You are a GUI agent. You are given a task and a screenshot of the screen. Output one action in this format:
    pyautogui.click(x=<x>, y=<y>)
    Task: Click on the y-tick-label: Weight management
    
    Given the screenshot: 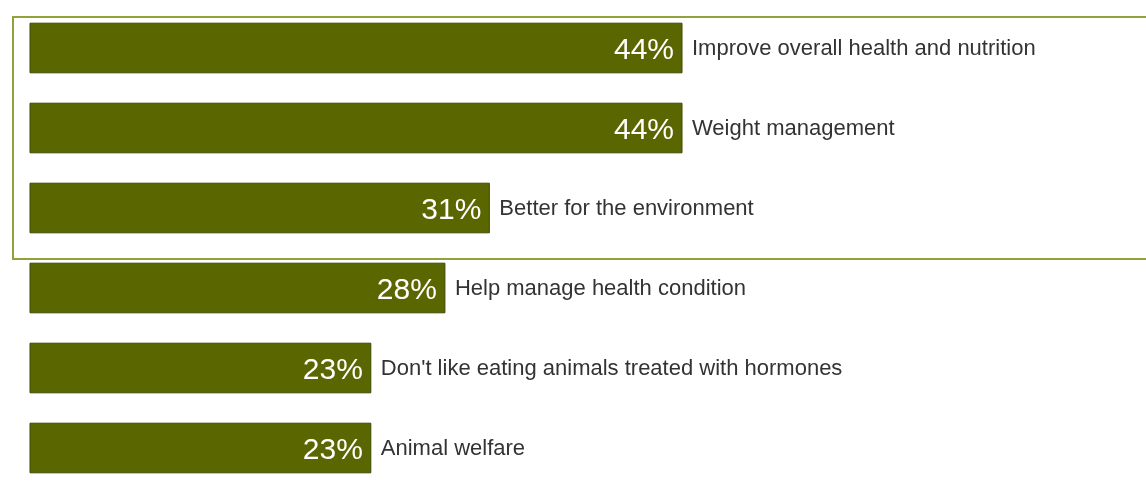 What is the action you would take?
    pyautogui.click(x=793, y=127)
    